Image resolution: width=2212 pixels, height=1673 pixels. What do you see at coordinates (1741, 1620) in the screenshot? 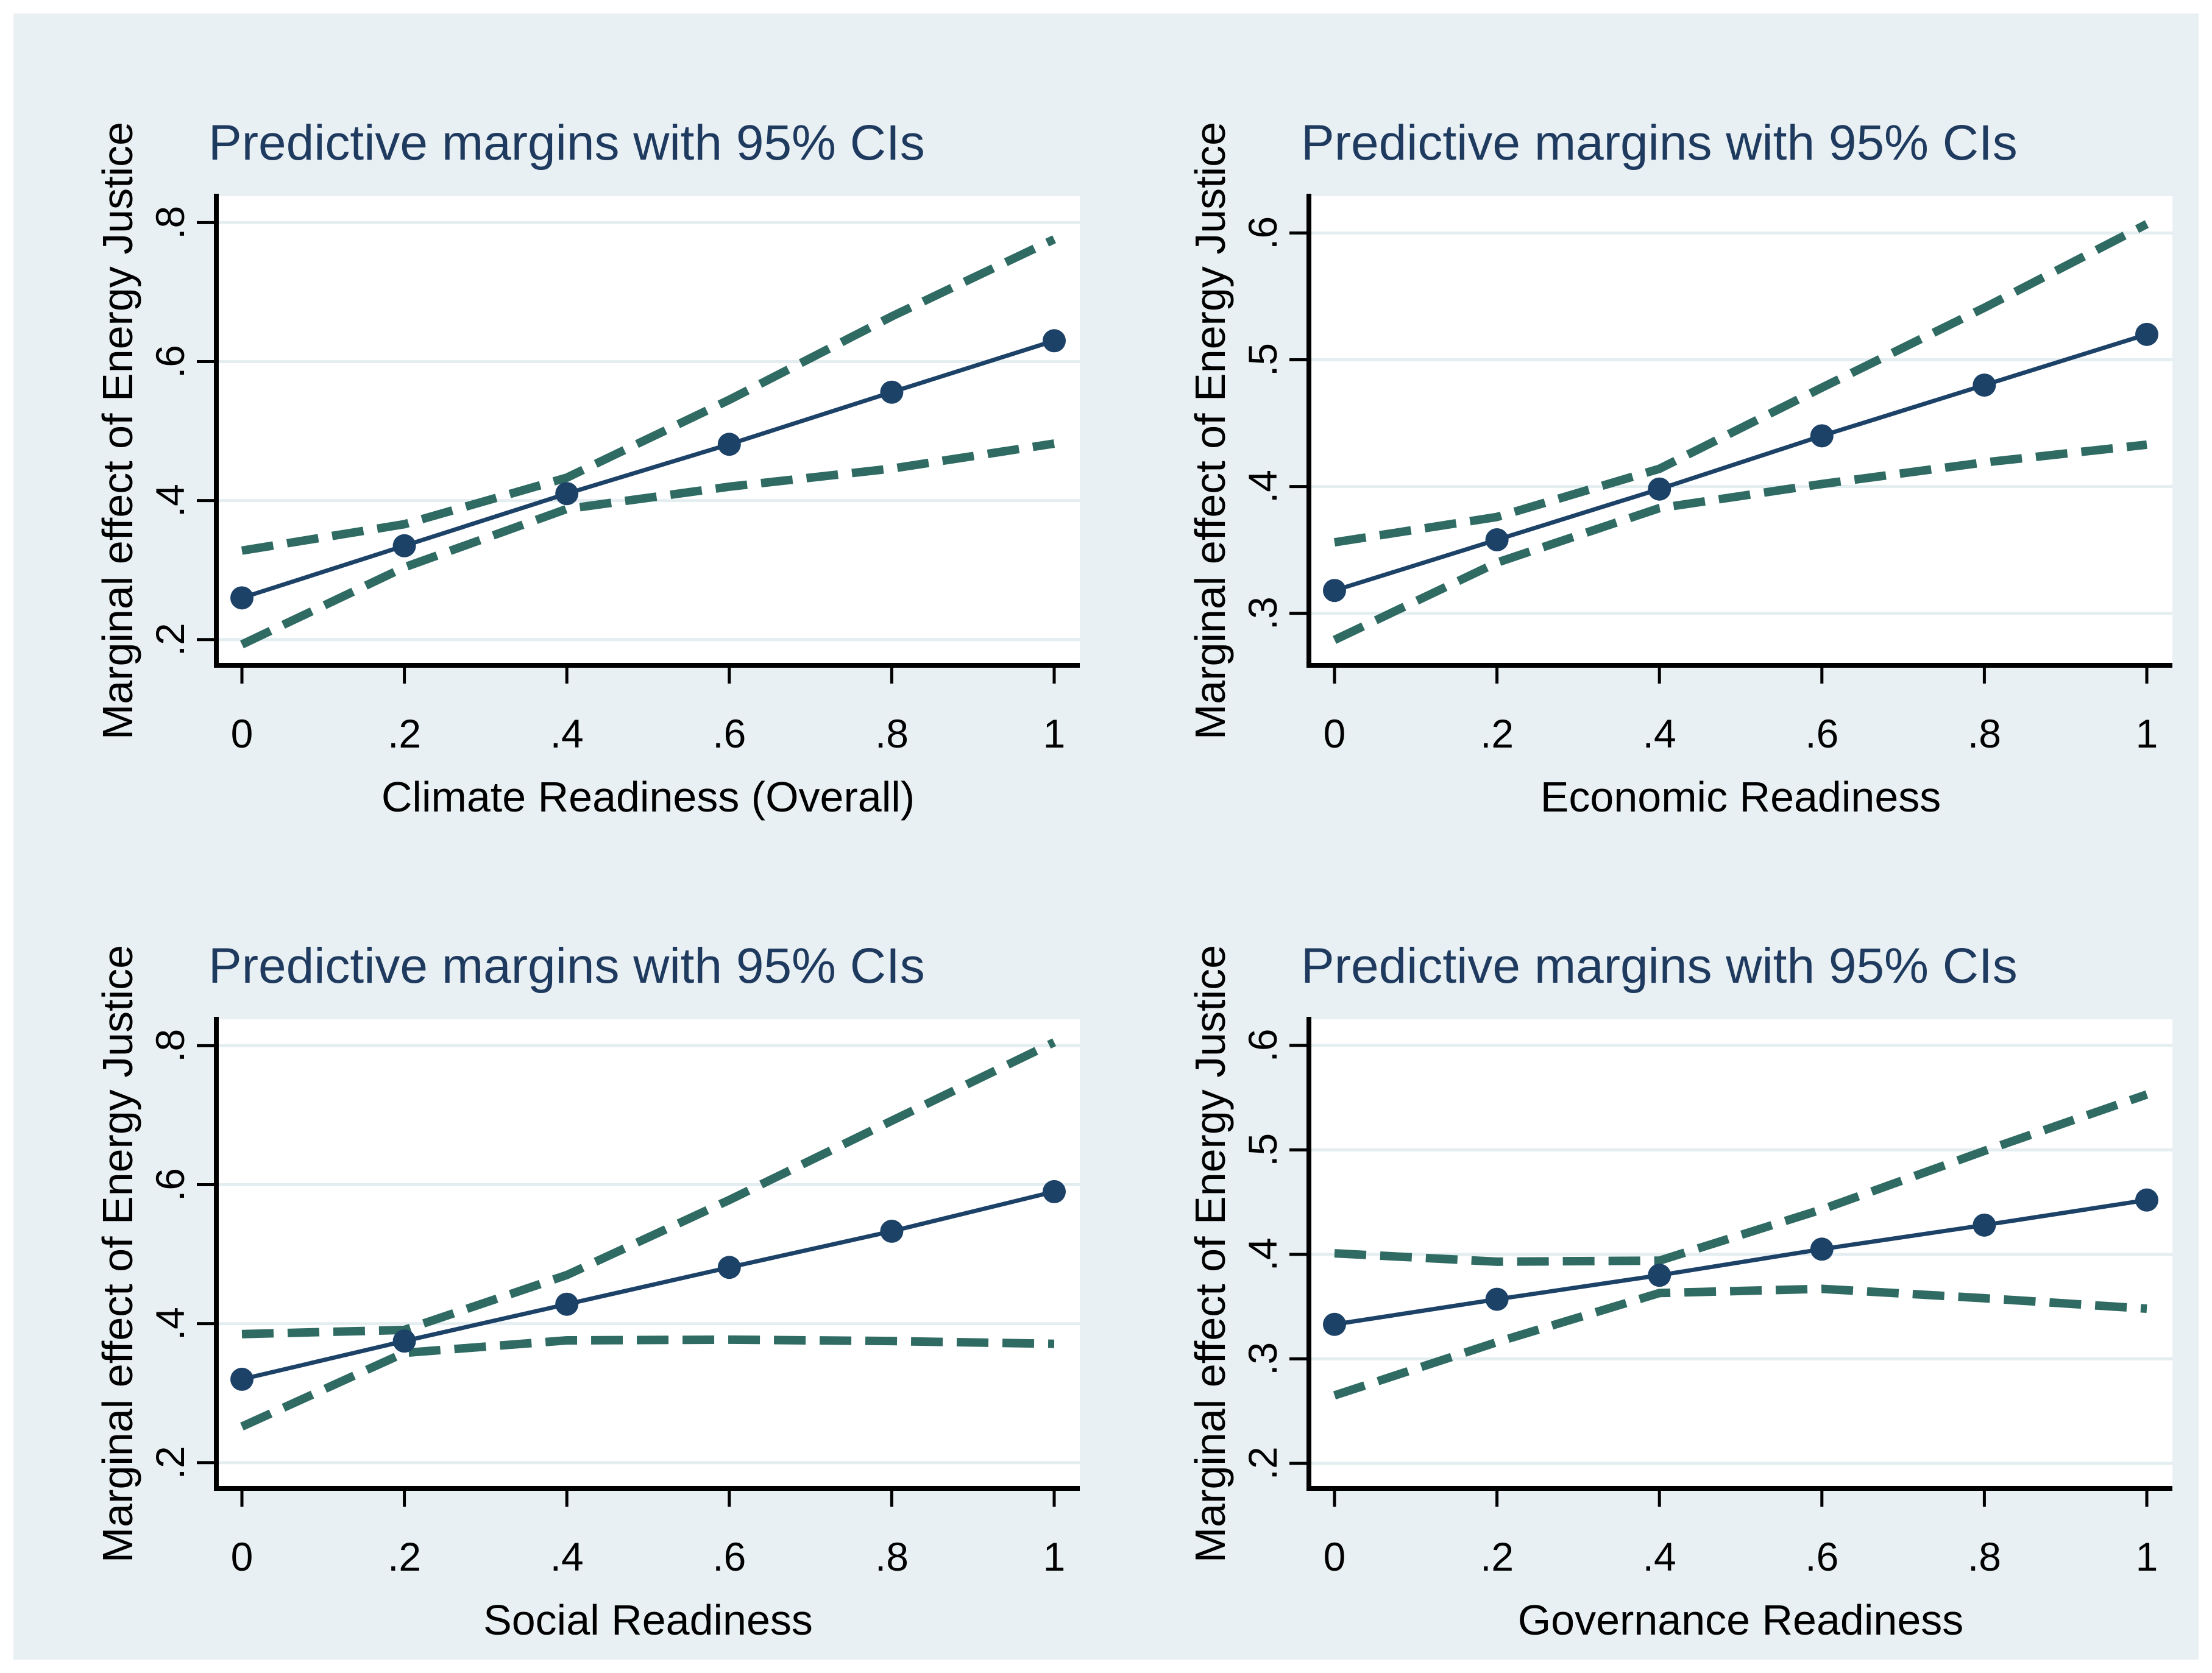
I see `x-axis-title: Governance Readiness` at bounding box center [1741, 1620].